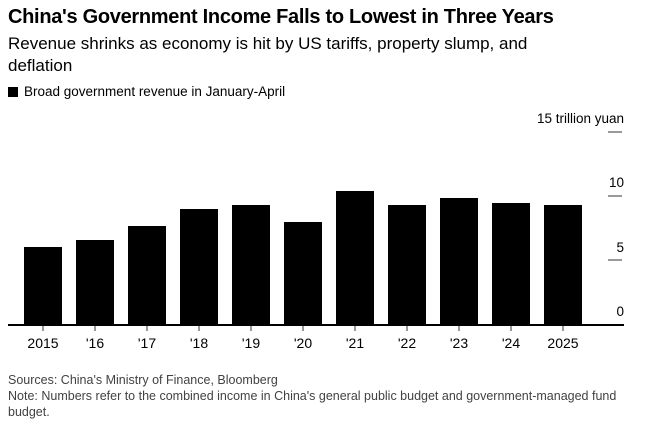 This screenshot has width=659, height=439. What do you see at coordinates (563, 265) in the screenshot?
I see `bar-2025` at bounding box center [563, 265].